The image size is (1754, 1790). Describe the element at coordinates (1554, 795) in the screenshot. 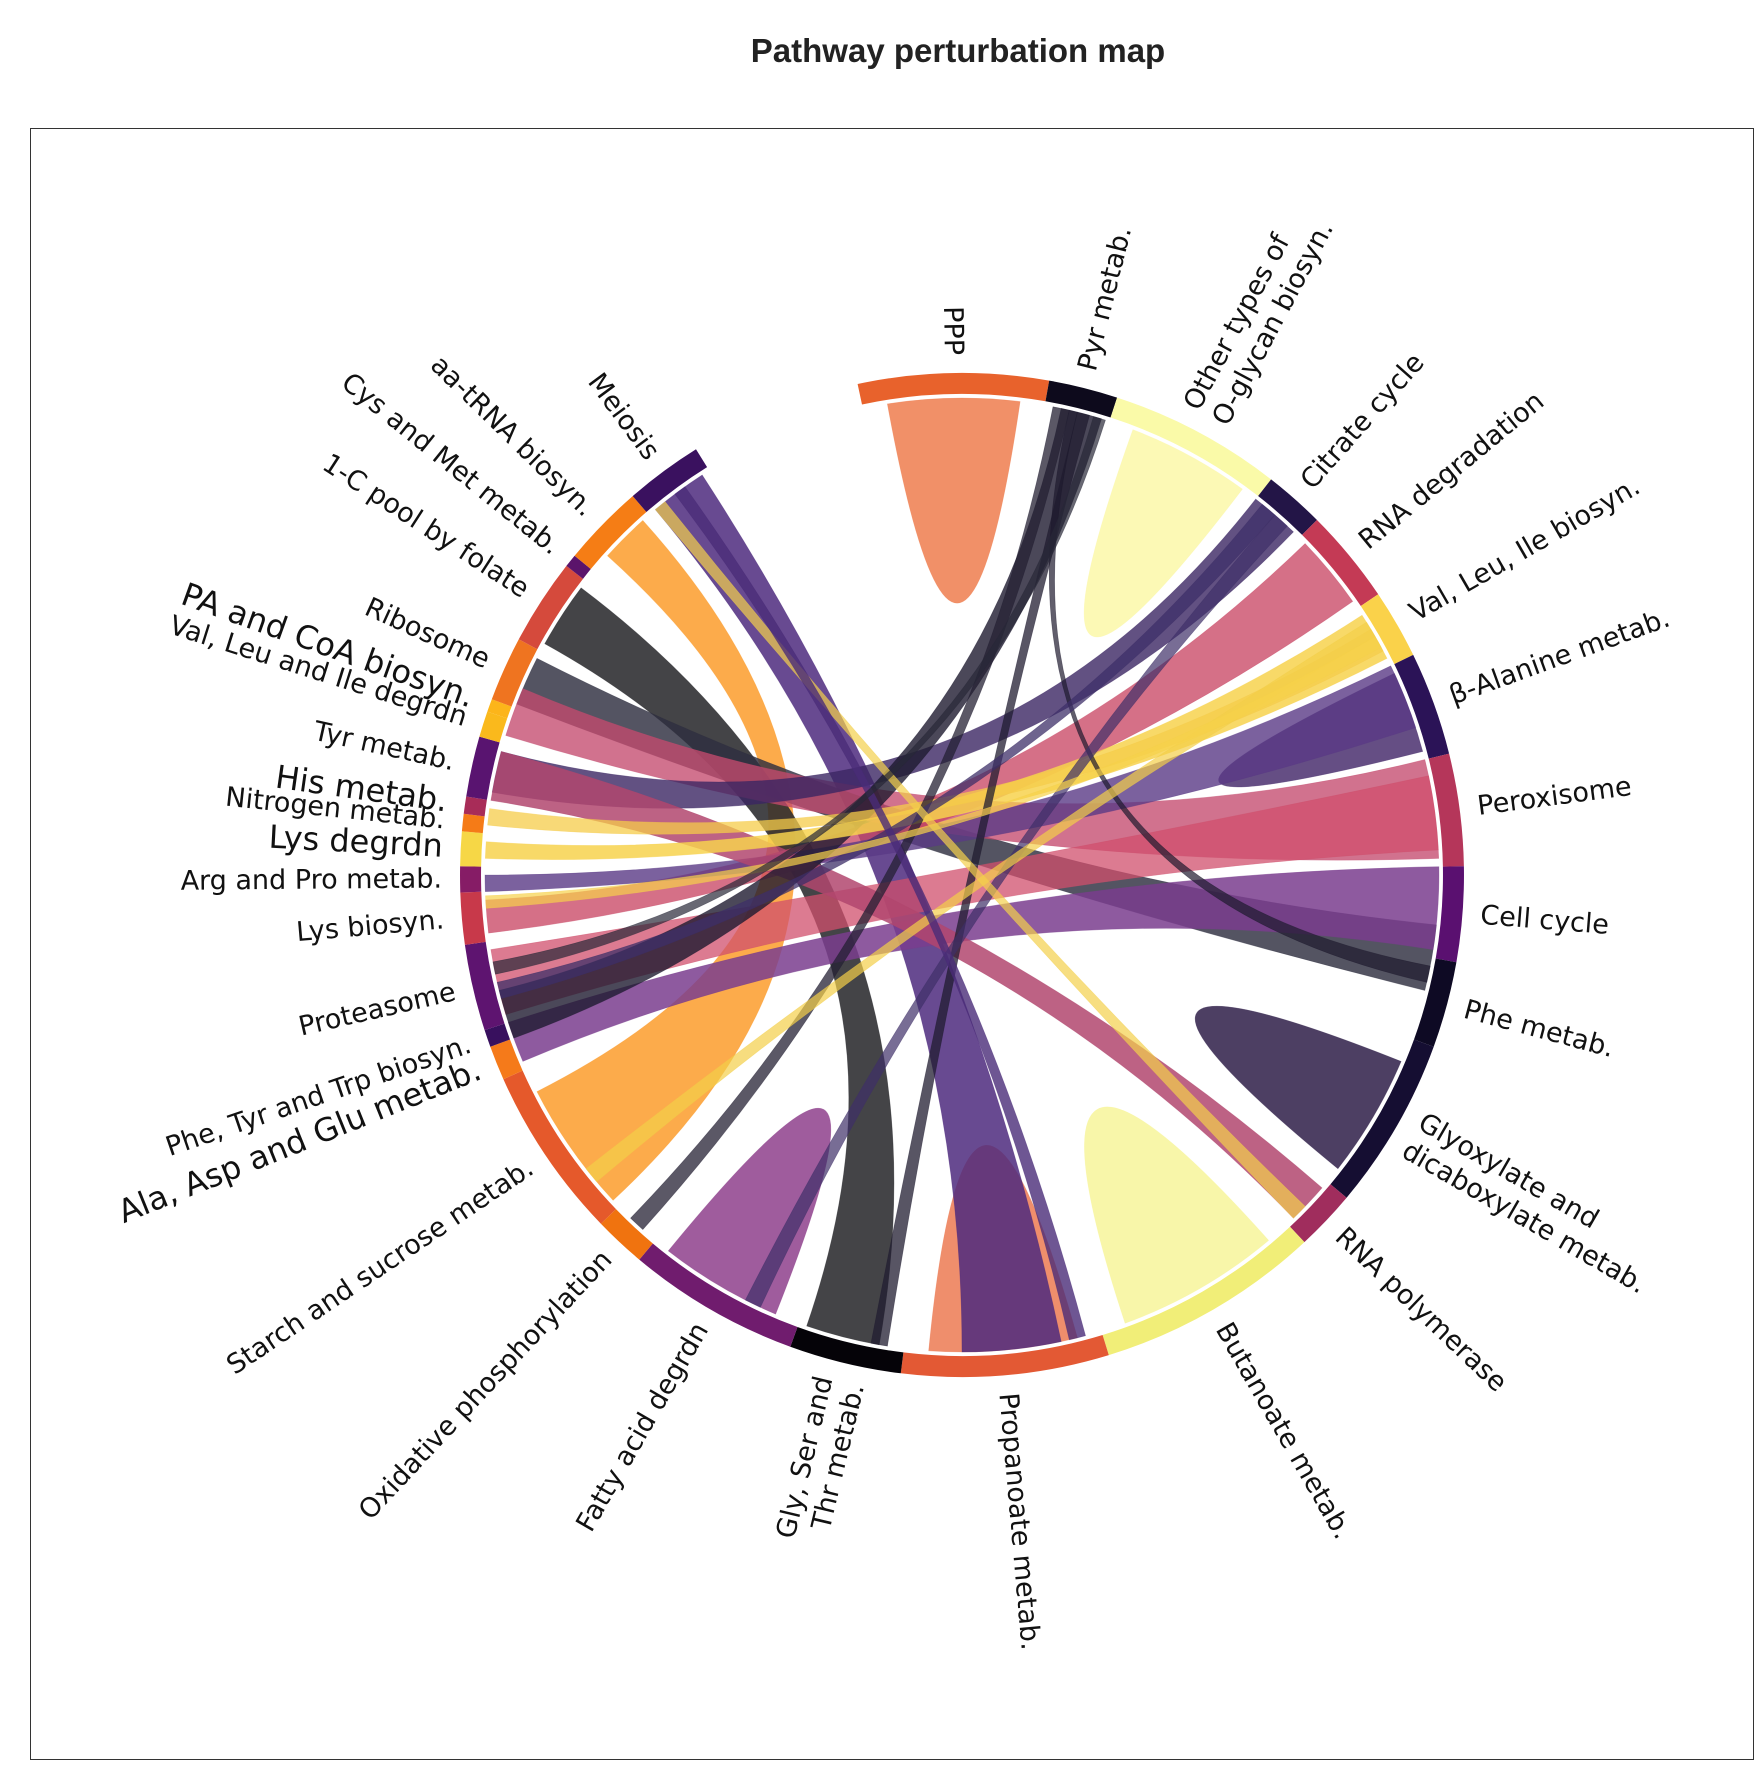

I see `segment-label-7: Peroxisome` at that location.